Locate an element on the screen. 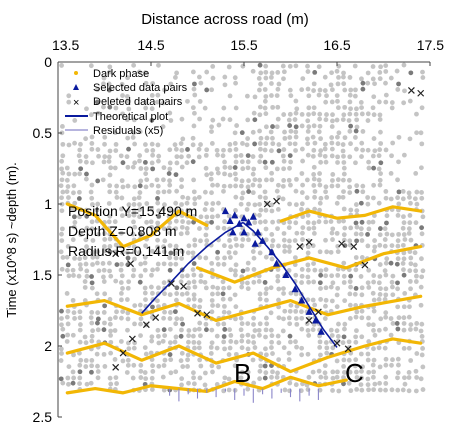  dark-phase-band is located at coordinates (244, 308).